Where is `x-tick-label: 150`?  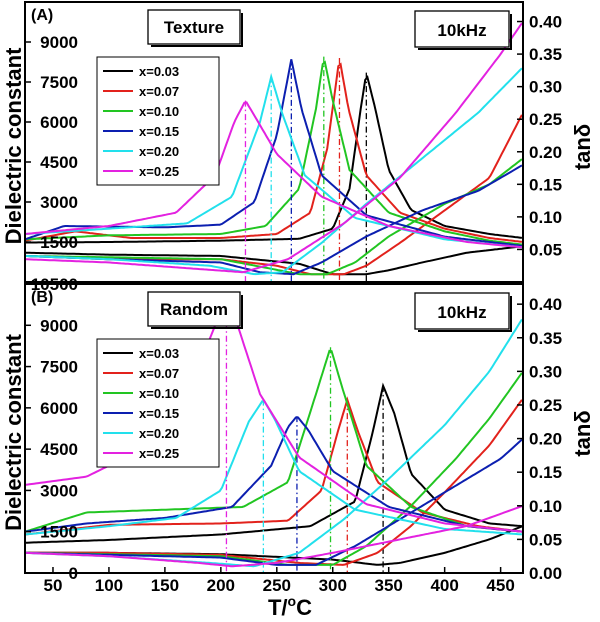
x-tick-label: 150 is located at coordinates (165, 585).